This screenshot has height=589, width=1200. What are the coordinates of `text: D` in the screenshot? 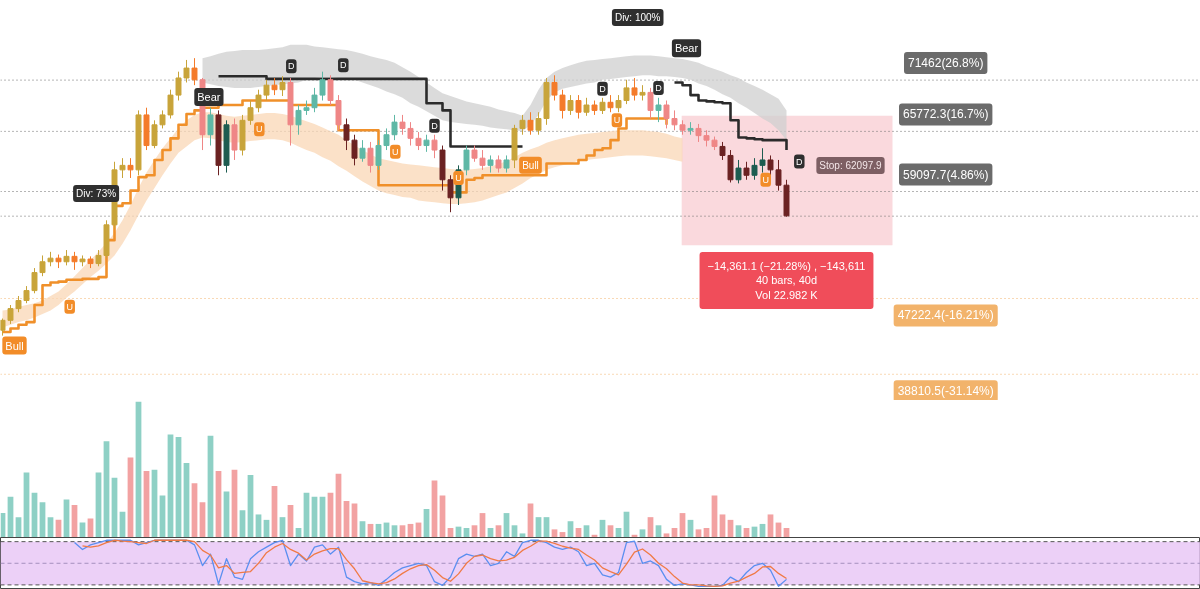 It's located at (800, 161).